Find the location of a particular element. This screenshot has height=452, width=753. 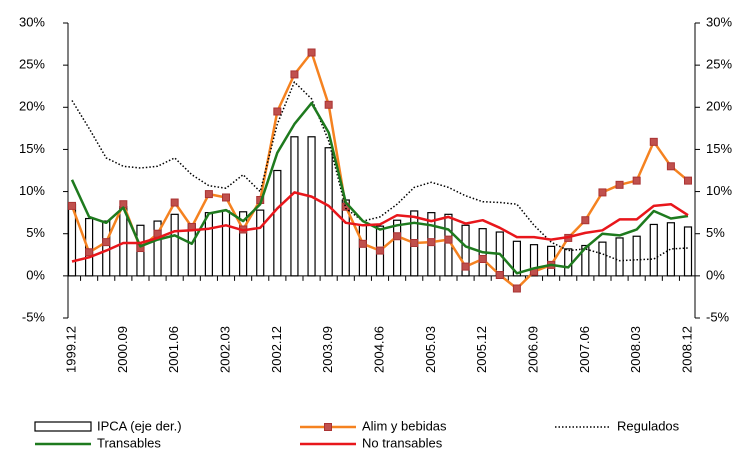

y2-tick-label: 20% is located at coordinates (719, 106).